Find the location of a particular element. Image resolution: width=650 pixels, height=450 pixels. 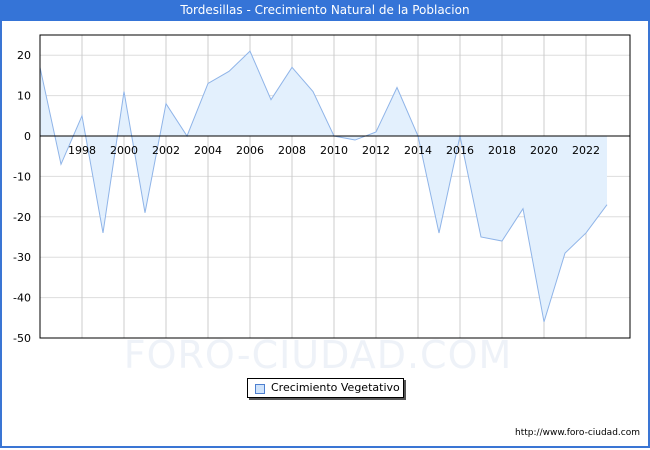

svg-text: 2008 is located at coordinates (292, 150).